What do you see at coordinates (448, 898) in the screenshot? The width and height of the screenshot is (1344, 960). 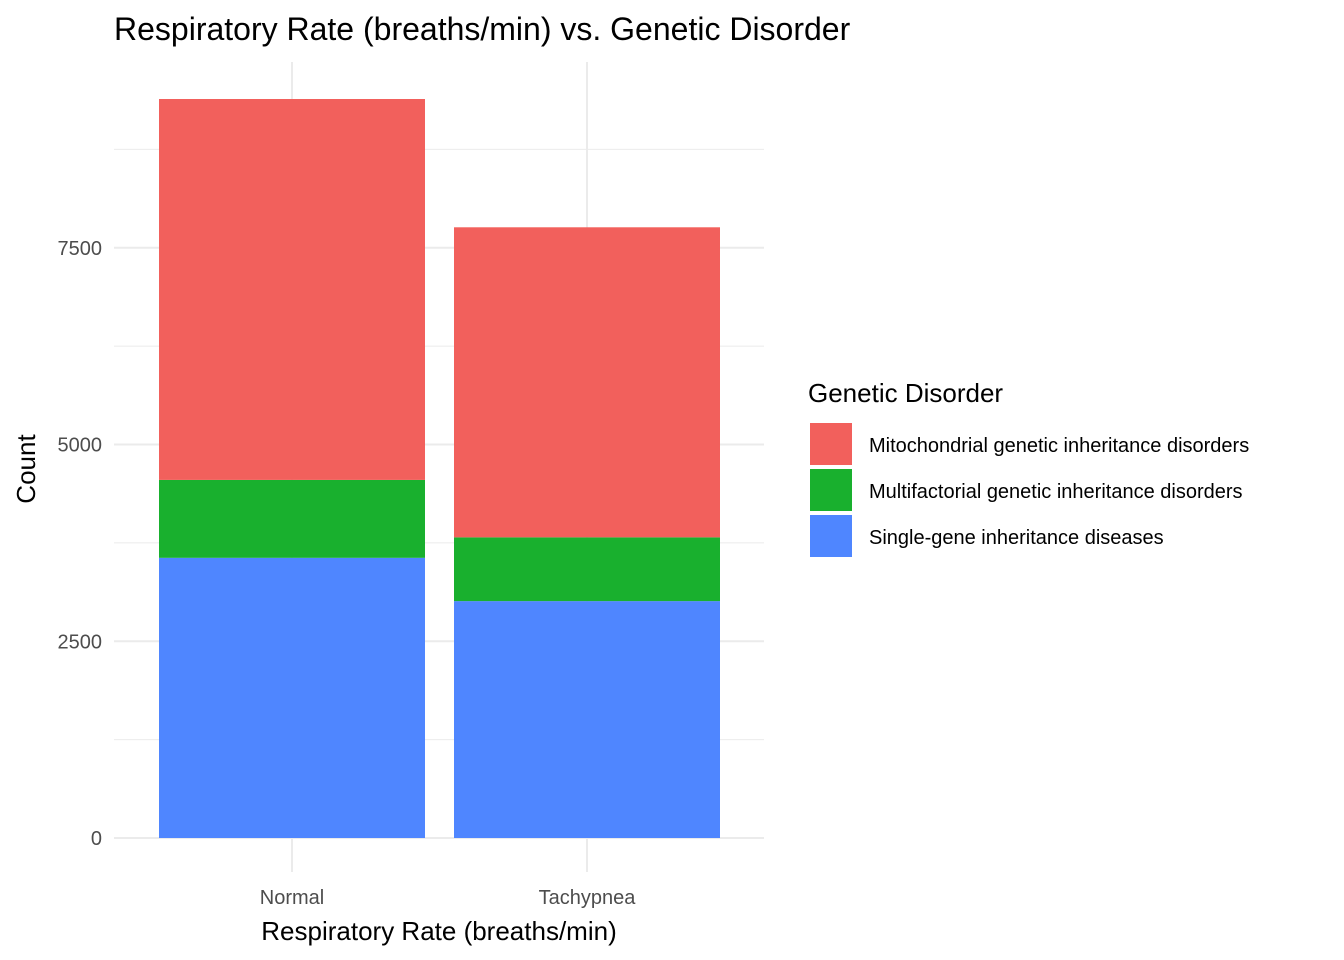 I see `x-axis-ticks: Normal Tachypnea` at bounding box center [448, 898].